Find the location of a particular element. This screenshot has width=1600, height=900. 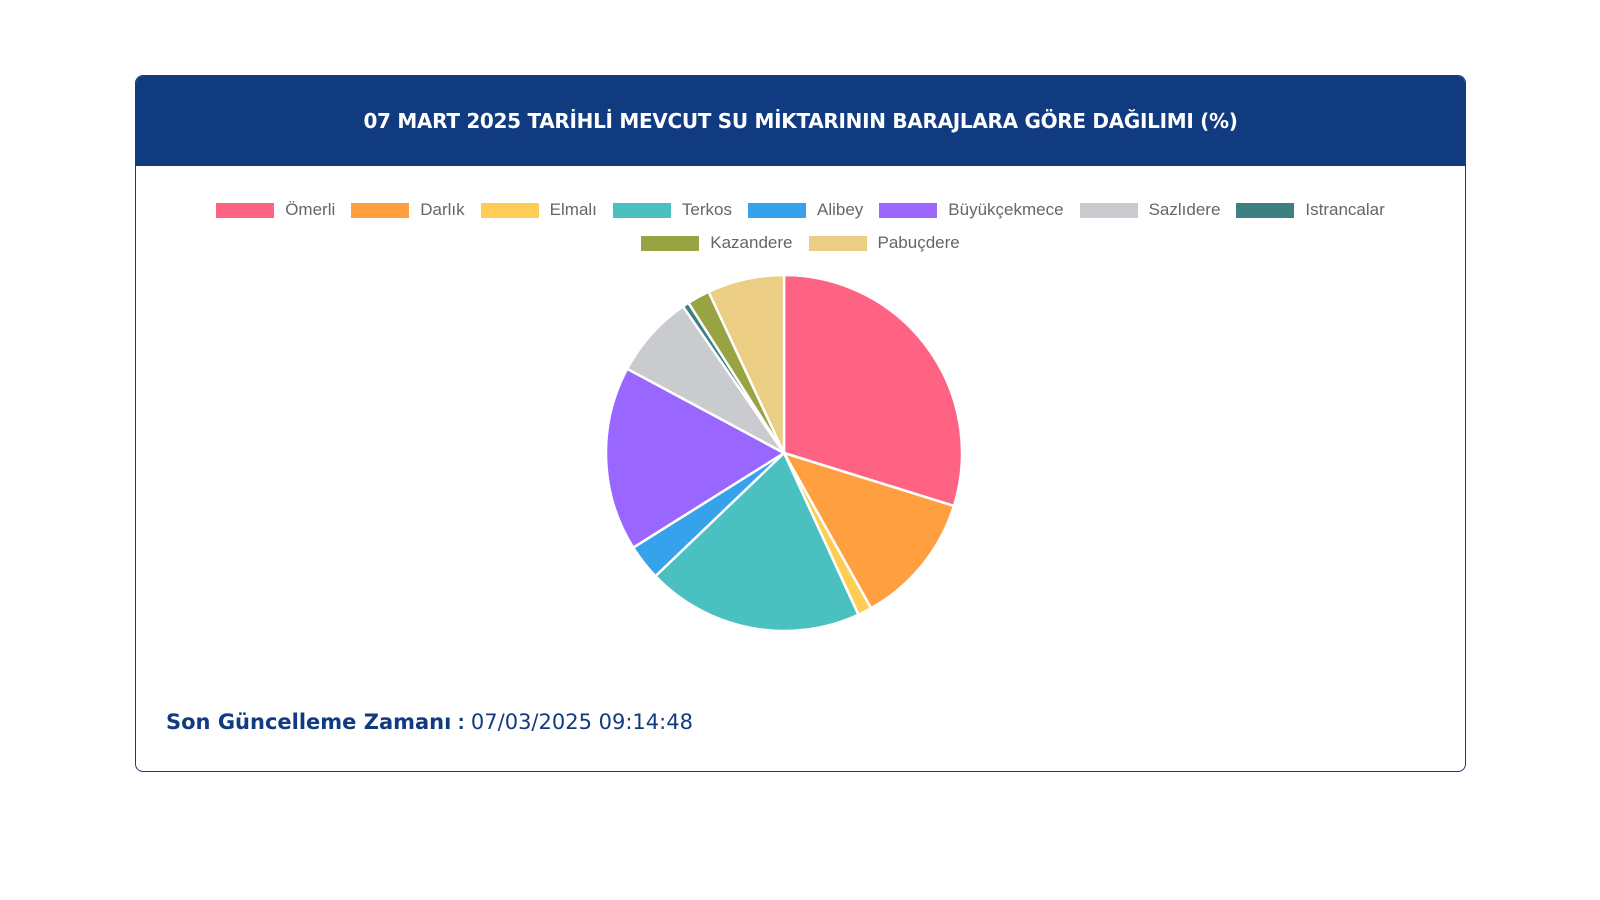

last-update-label: Son Güncelleme Zamanı is located at coordinates (309, 722).